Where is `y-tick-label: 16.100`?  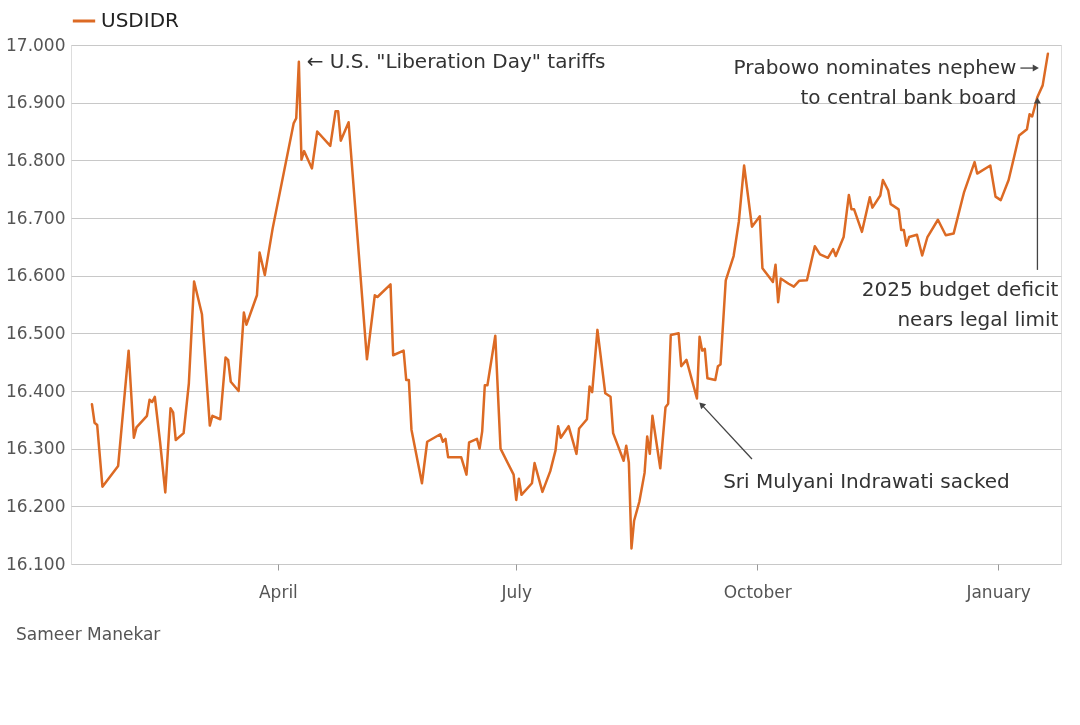
y-tick-label: 16.100 is located at coordinates (36, 563).